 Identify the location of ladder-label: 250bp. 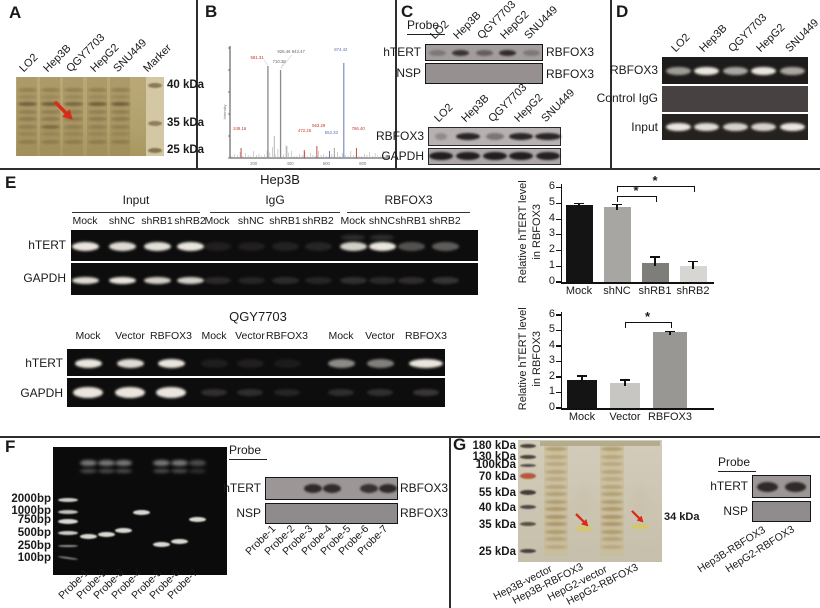
(34, 546).